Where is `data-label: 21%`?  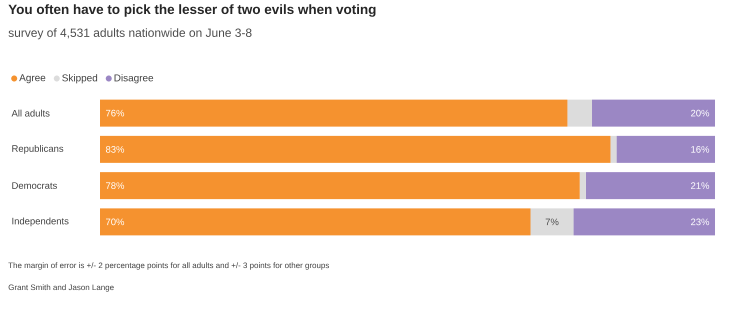
data-label: 21% is located at coordinates (700, 185).